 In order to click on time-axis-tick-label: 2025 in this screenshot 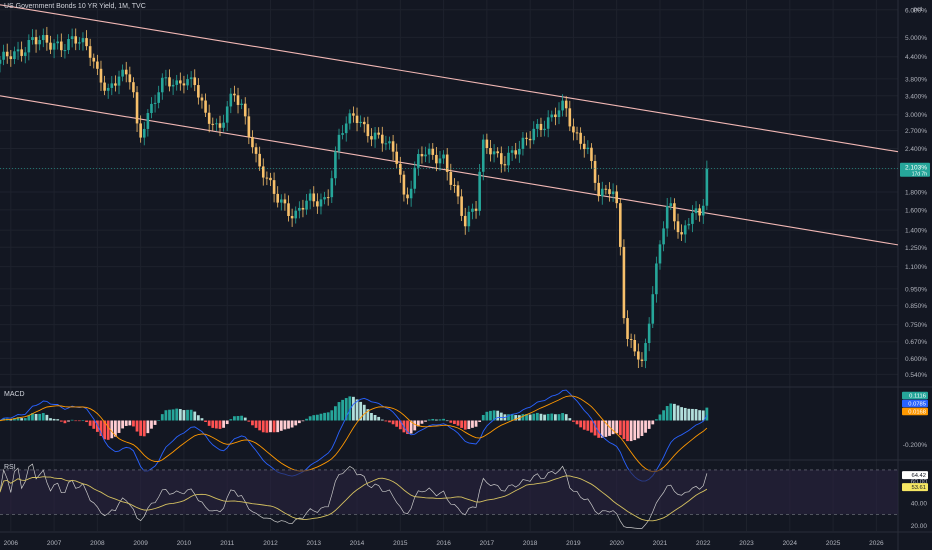, I will do `click(833, 543)`.